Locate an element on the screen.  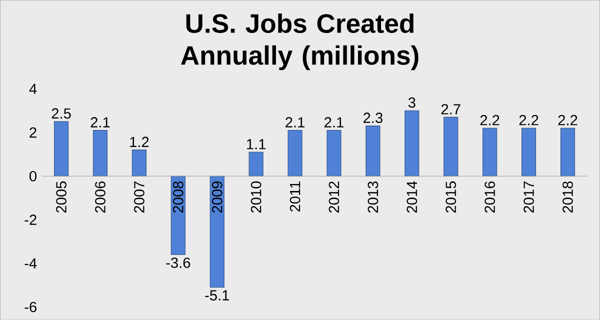
y-tick-label: -4 is located at coordinates (30, 263).